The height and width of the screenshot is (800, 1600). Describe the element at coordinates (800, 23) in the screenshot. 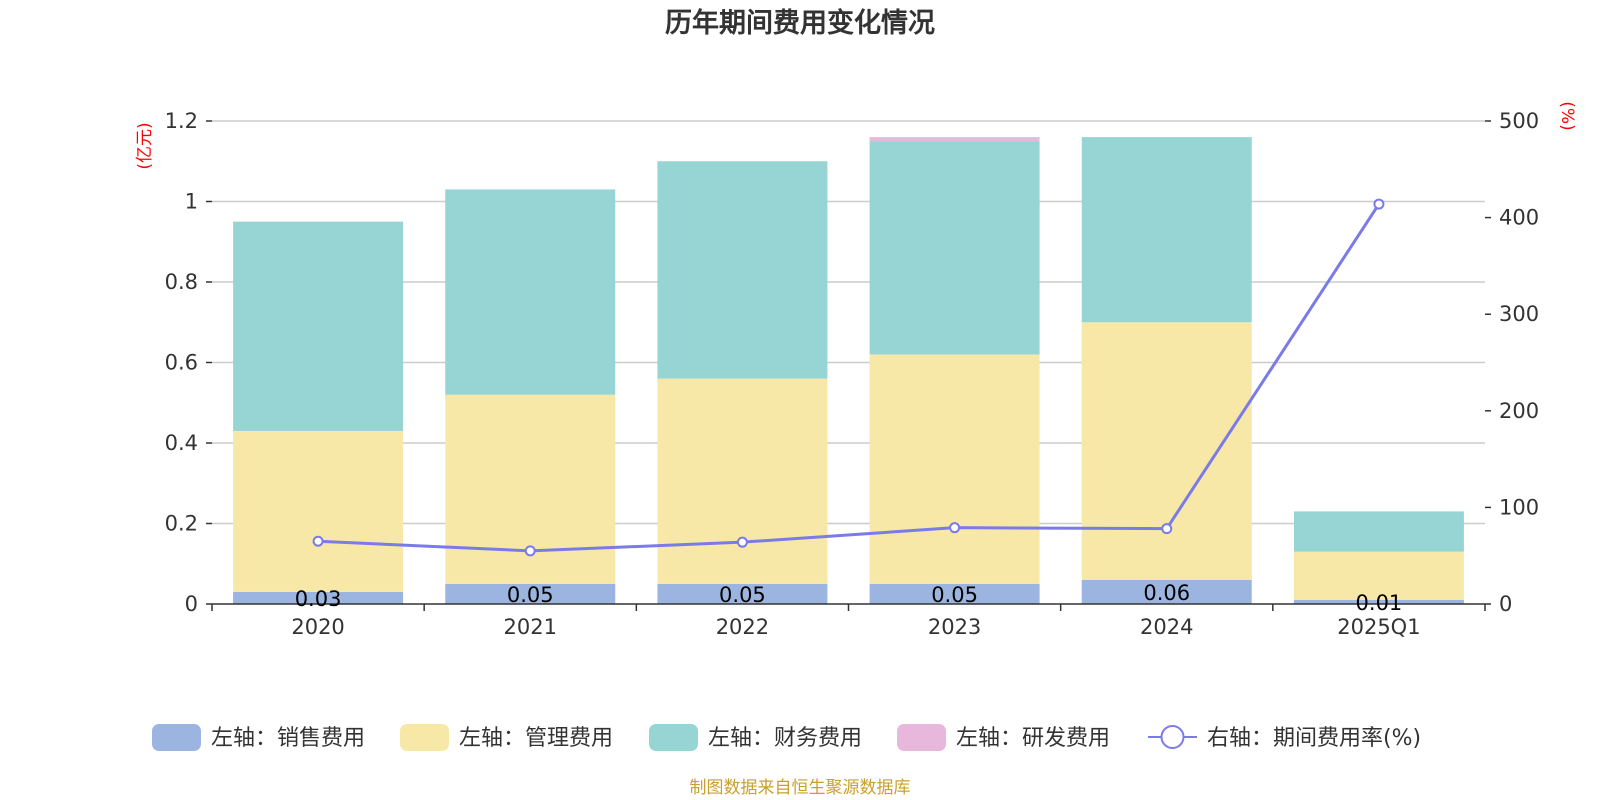

I see `chart-title: 历年期间费用变化情况` at that location.